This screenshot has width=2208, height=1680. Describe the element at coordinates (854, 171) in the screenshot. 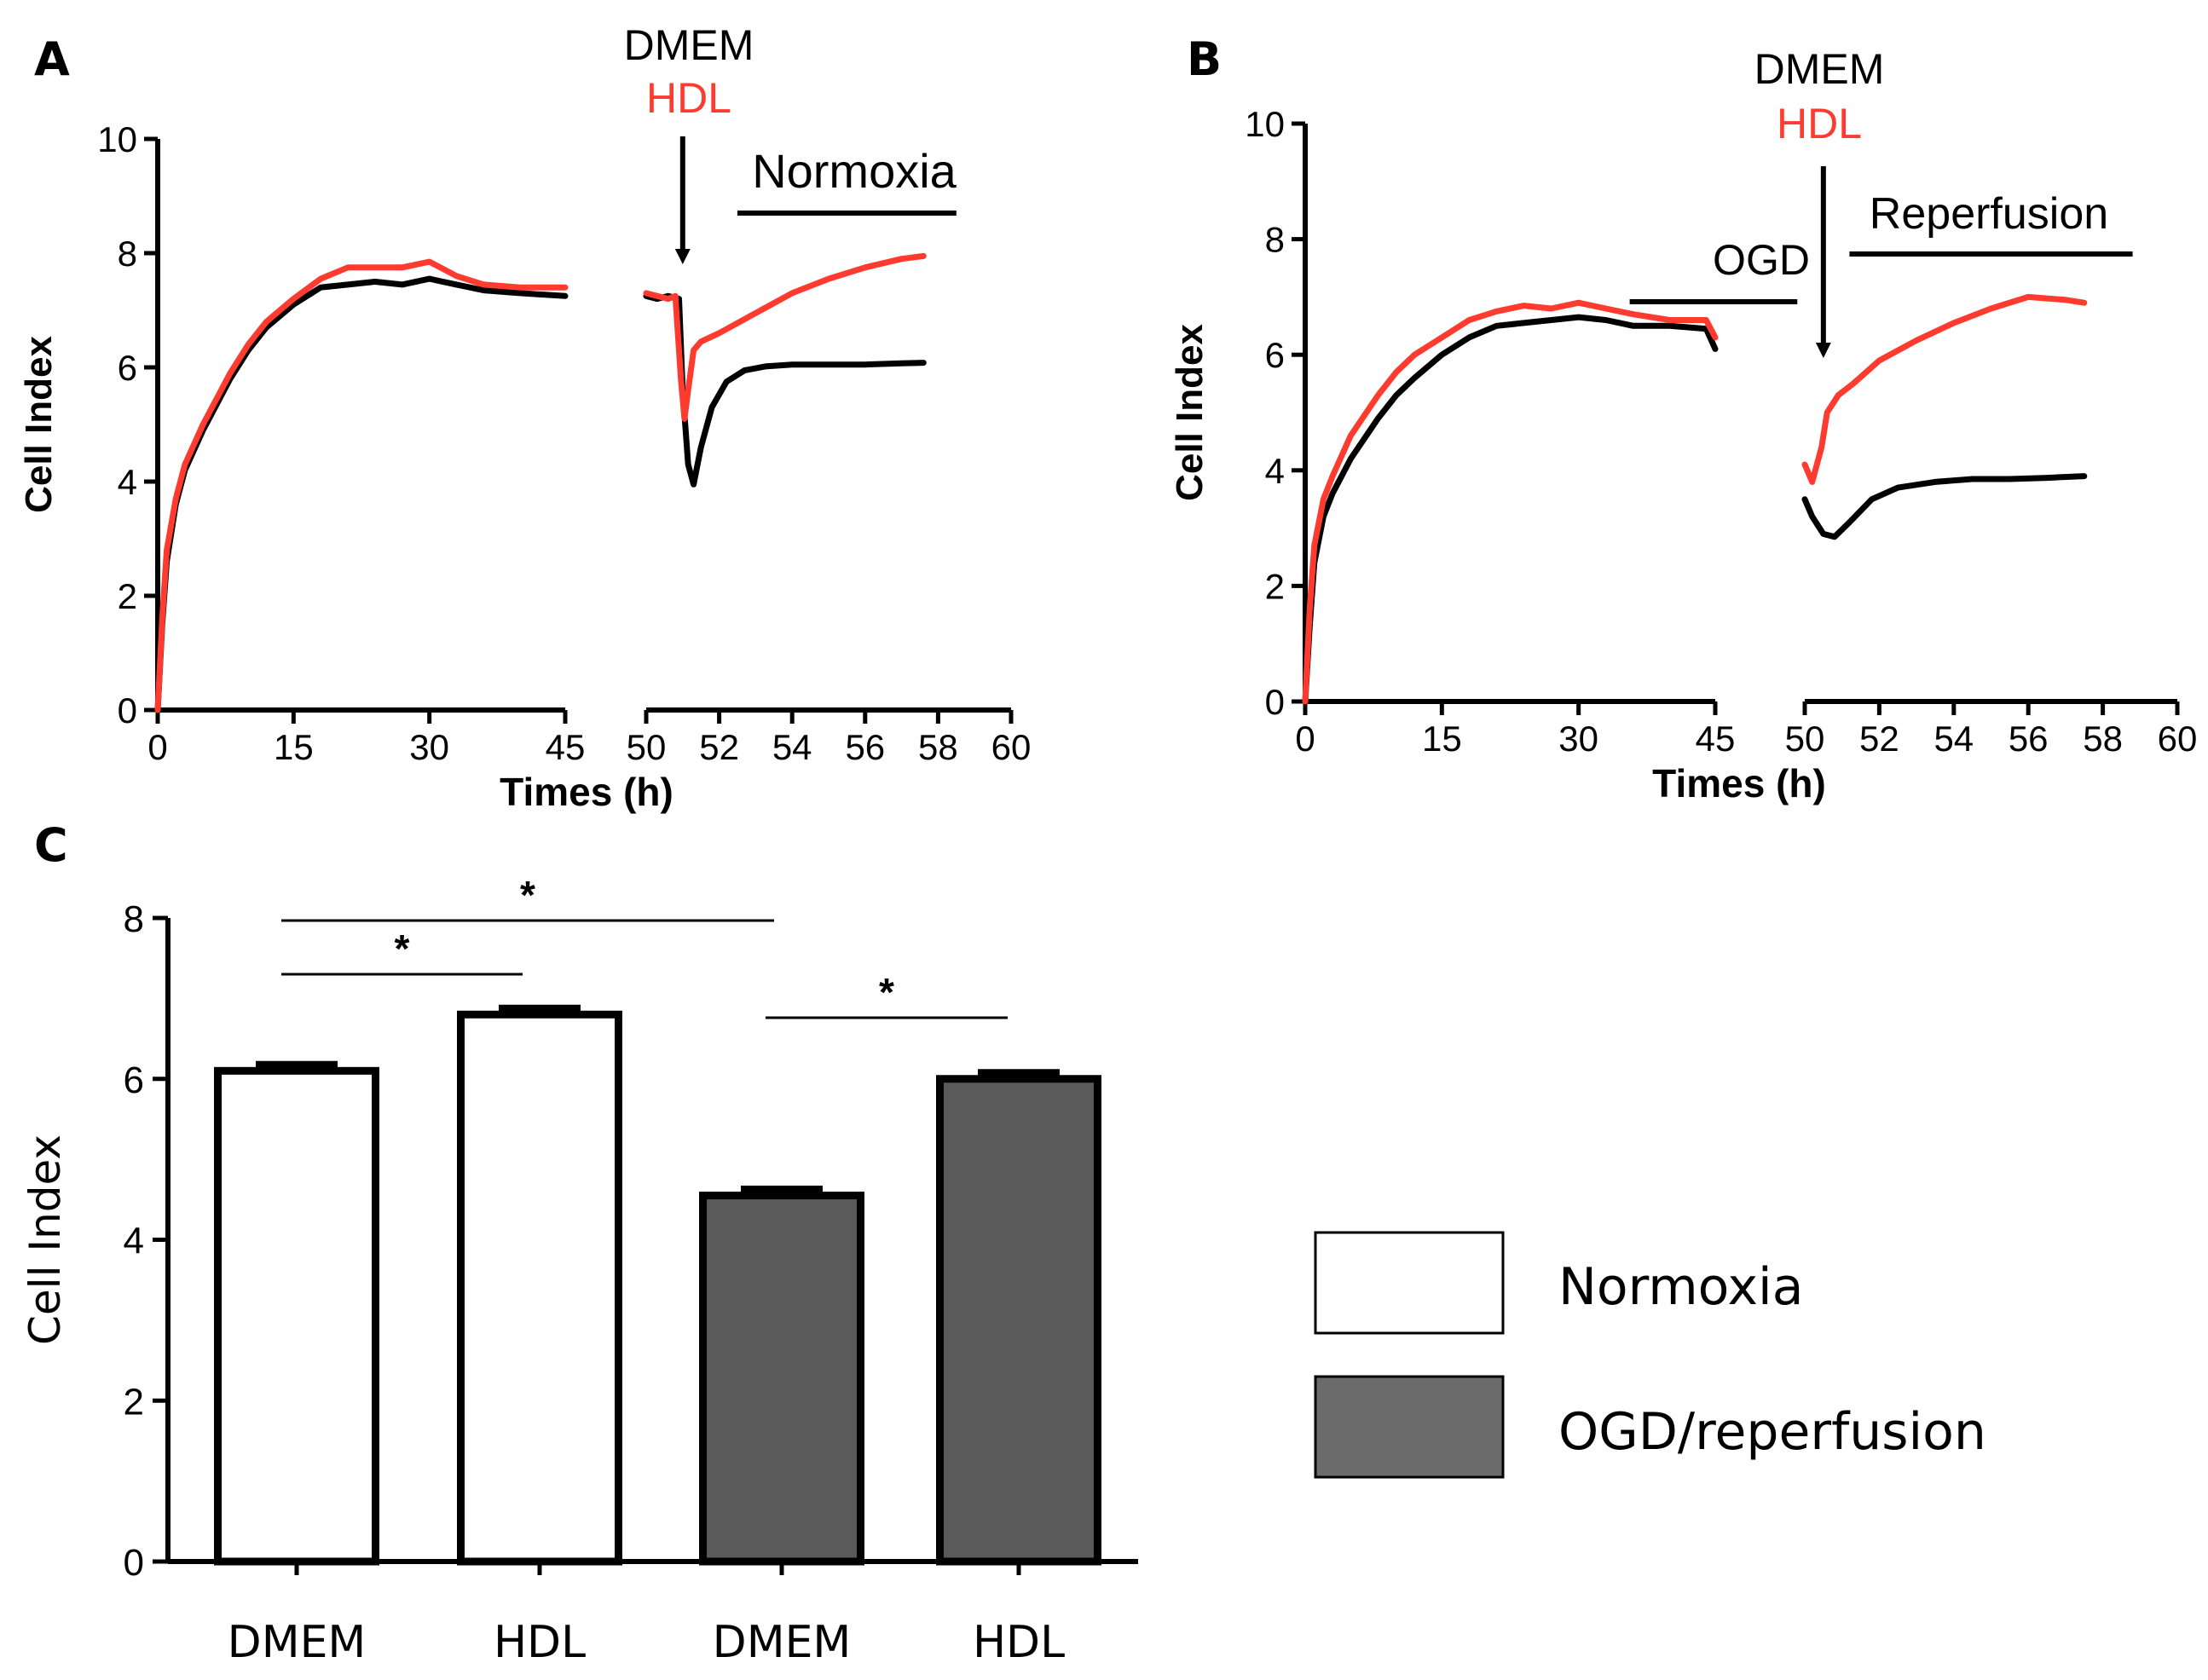

I see `panel-a-normoxia-label: Normoxia` at that location.